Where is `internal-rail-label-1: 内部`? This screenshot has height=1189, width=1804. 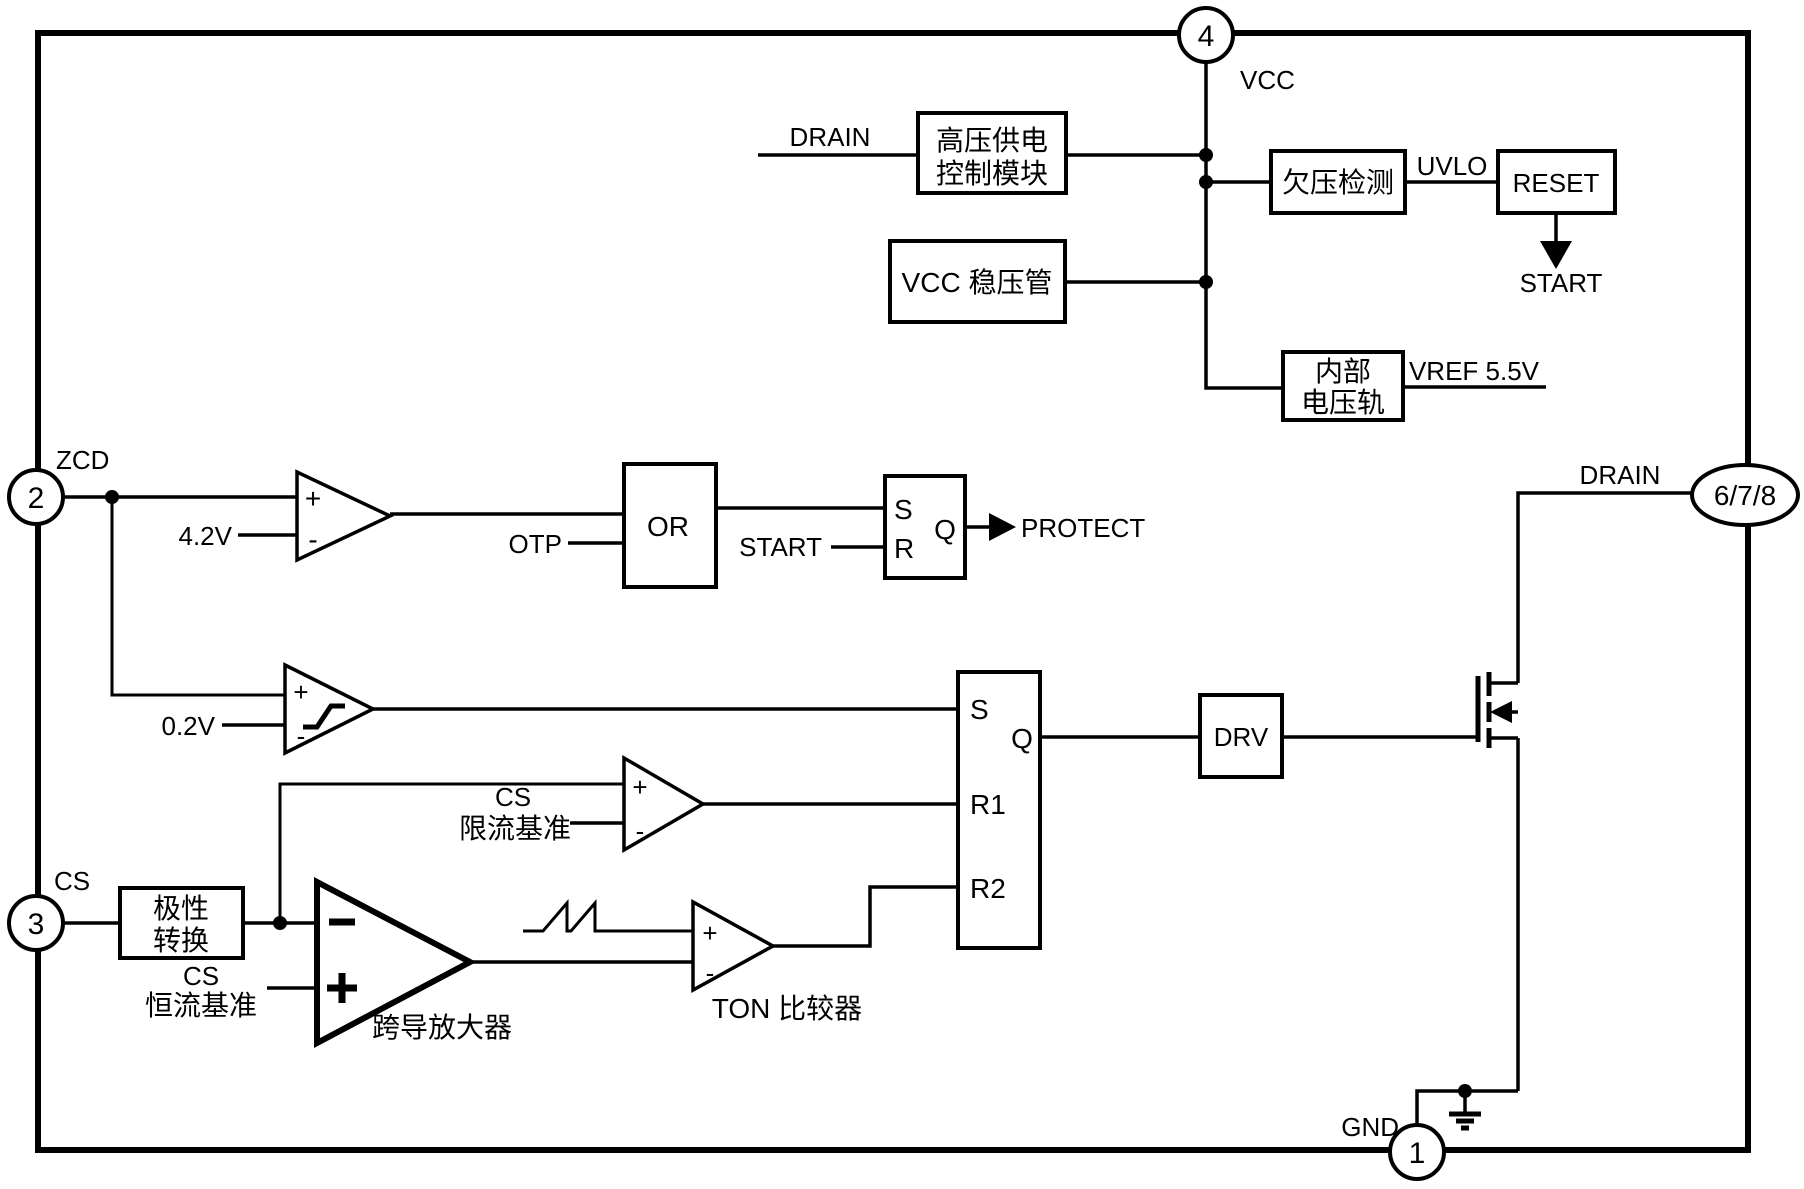
internal-rail-label-1: 内部 is located at coordinates (1343, 371).